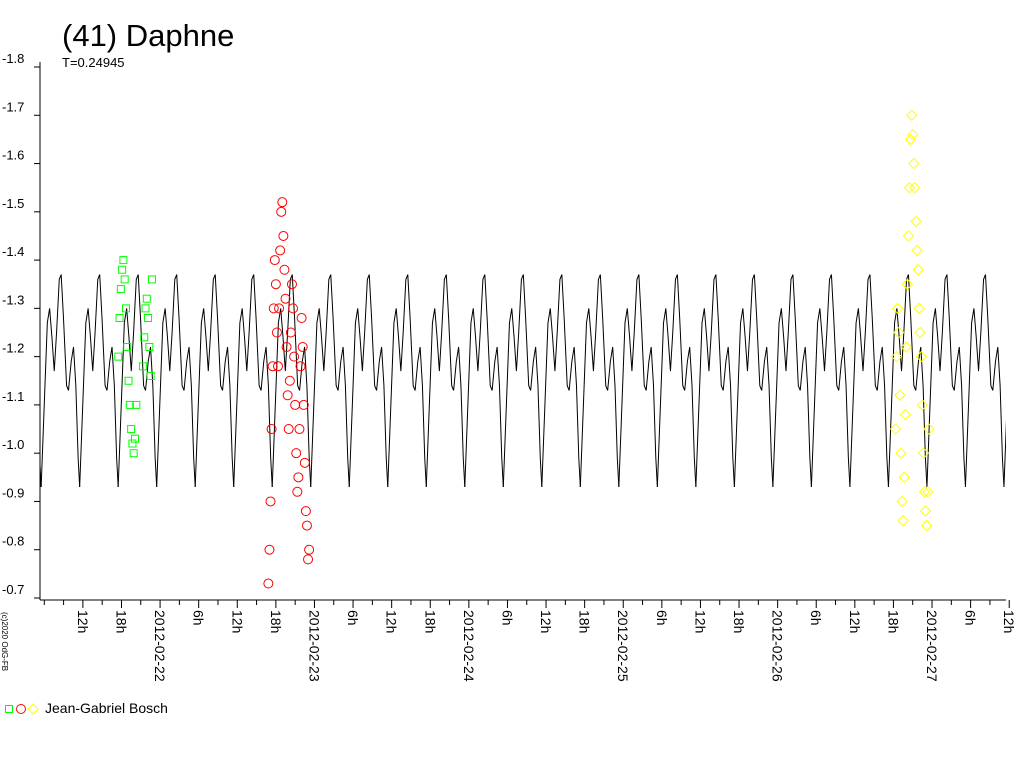 The image size is (1024, 768). Describe the element at coordinates (13, 348) in the screenshot. I see `y-tick-label: -1.2` at that location.